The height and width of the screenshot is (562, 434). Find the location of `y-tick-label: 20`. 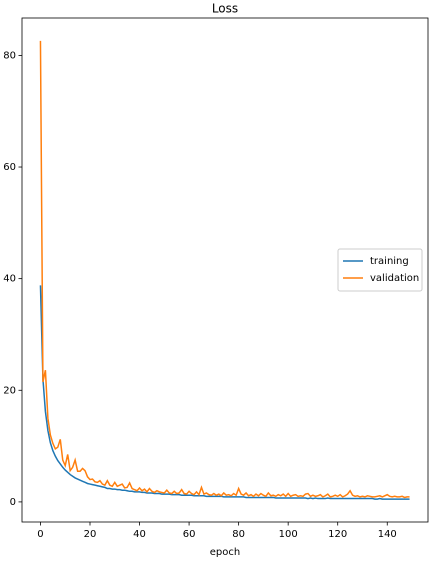

y-tick-label: 20 is located at coordinates (9, 390).